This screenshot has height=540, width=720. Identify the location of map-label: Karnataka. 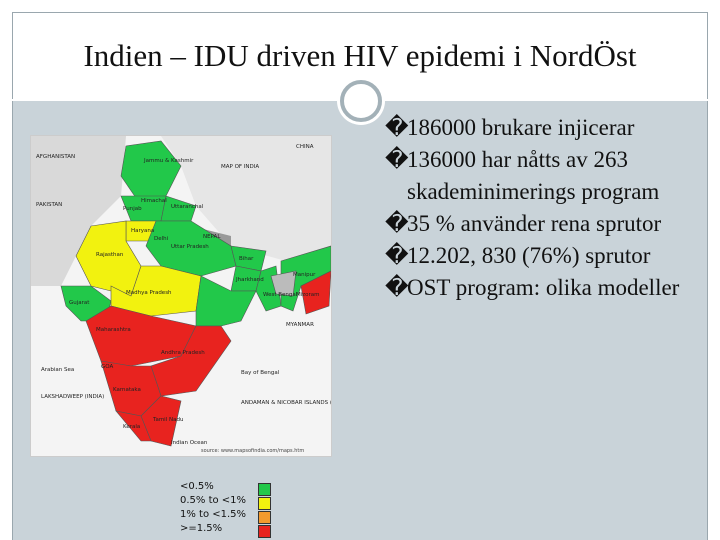
(127, 390).